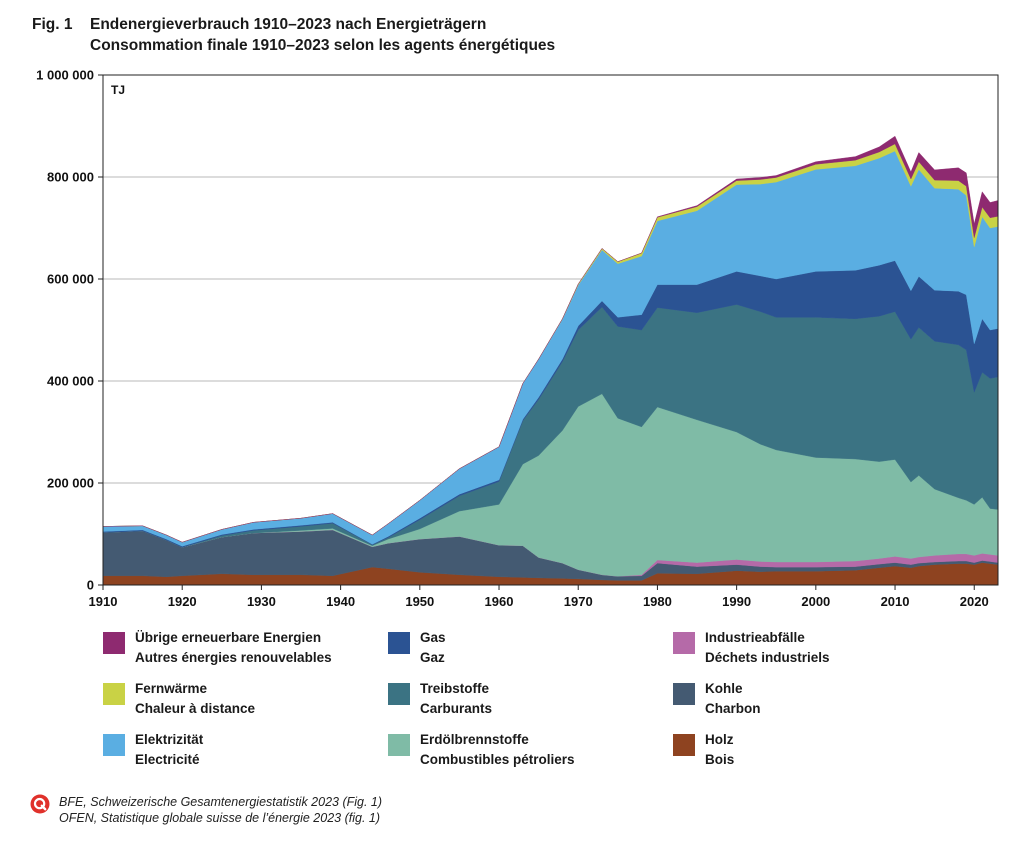 Image resolution: width=1024 pixels, height=848 pixels. What do you see at coordinates (733, 708) in the screenshot?
I see `legend-label-french: Charbon` at bounding box center [733, 708].